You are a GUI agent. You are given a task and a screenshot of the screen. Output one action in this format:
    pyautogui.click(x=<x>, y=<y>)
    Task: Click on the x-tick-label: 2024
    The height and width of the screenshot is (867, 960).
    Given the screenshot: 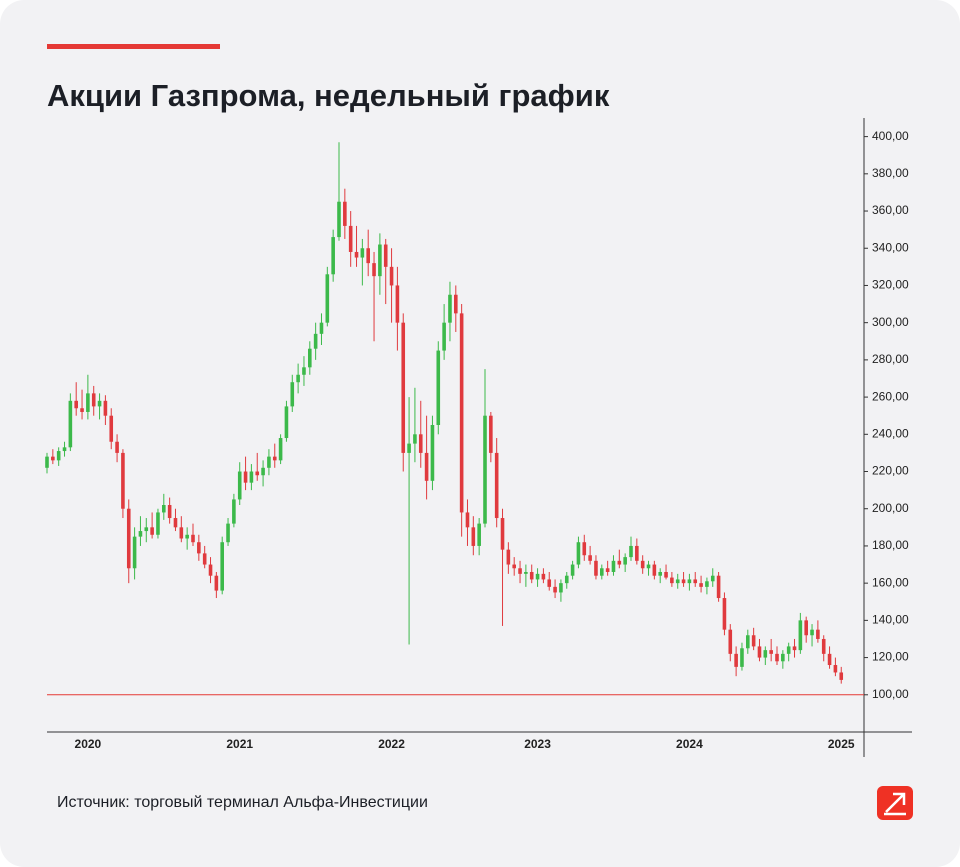 What is the action you would take?
    pyautogui.click(x=689, y=744)
    